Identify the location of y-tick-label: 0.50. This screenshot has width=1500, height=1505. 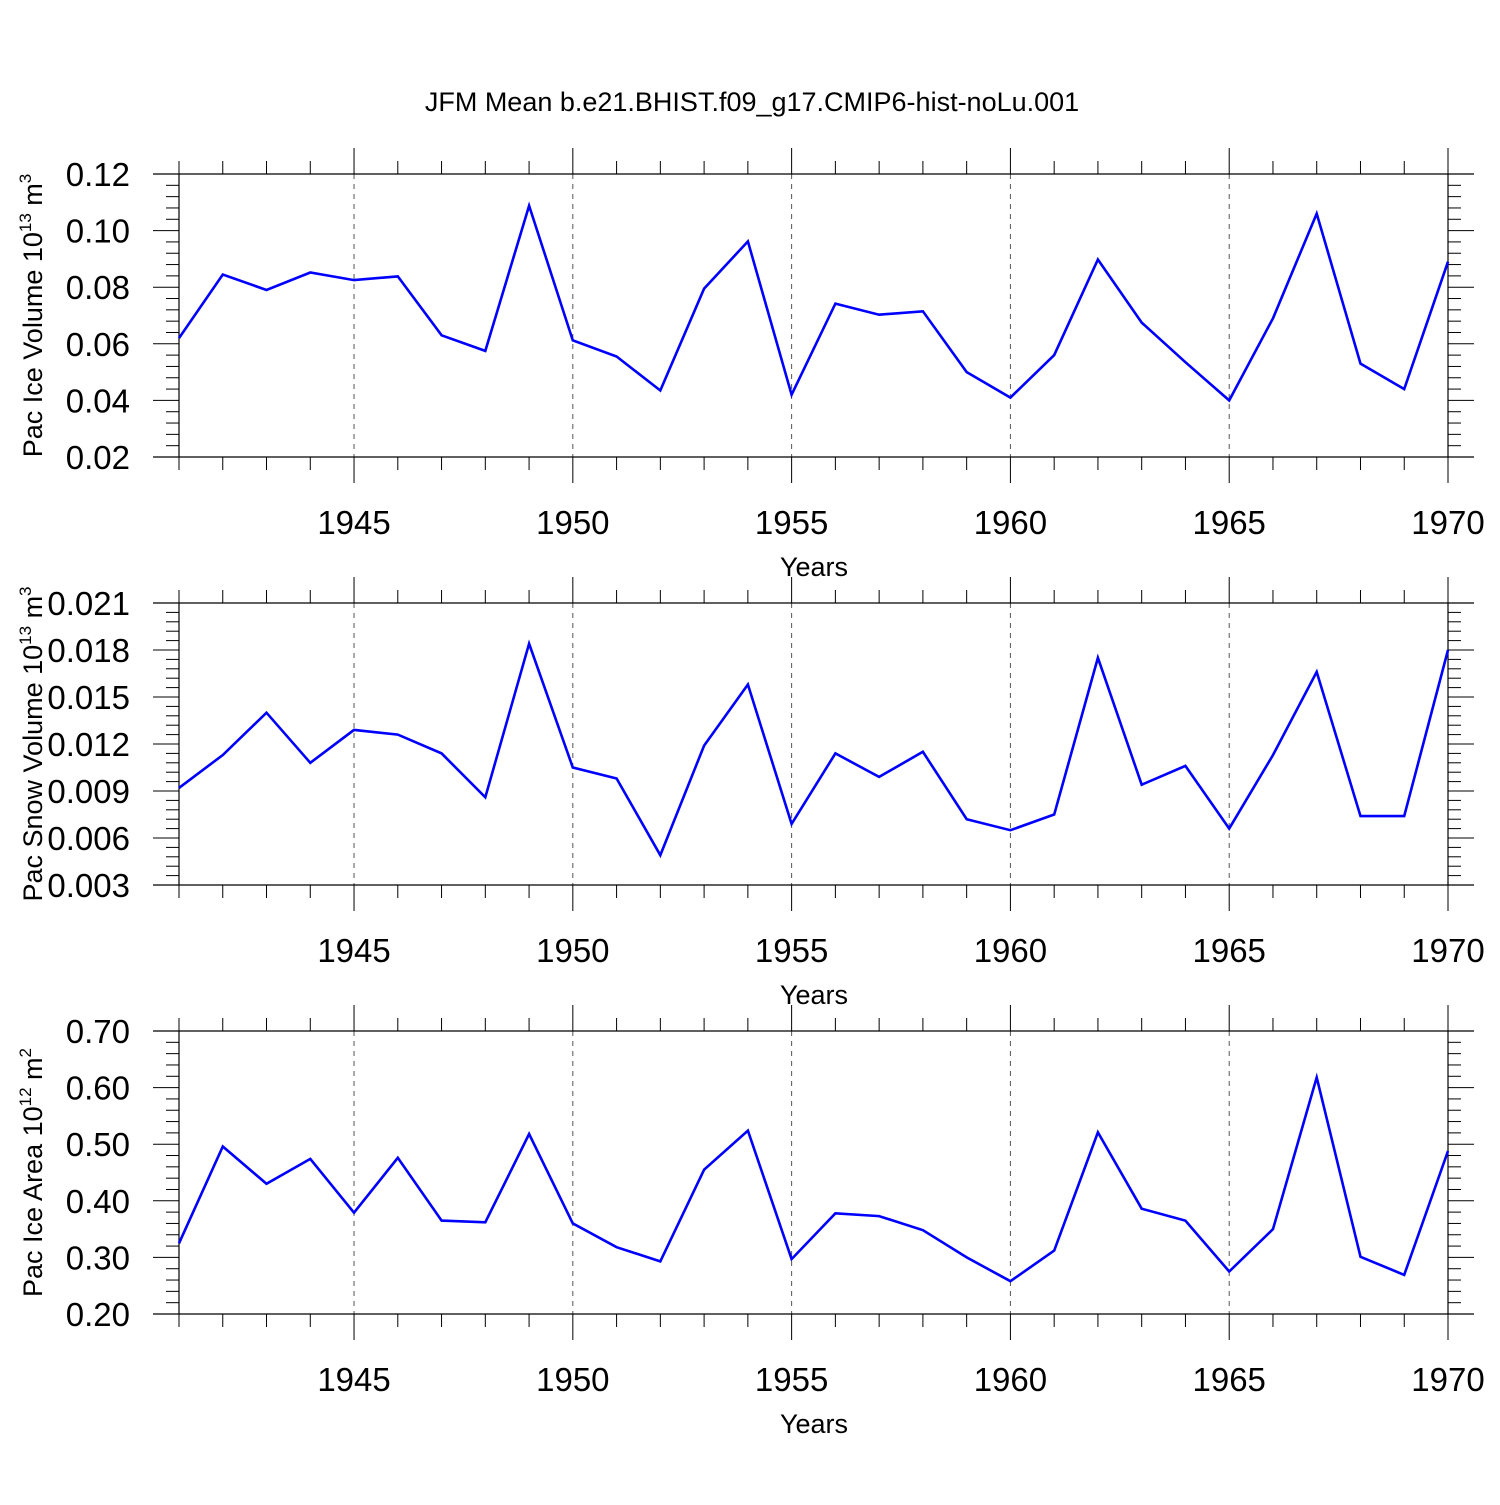
(98, 1144).